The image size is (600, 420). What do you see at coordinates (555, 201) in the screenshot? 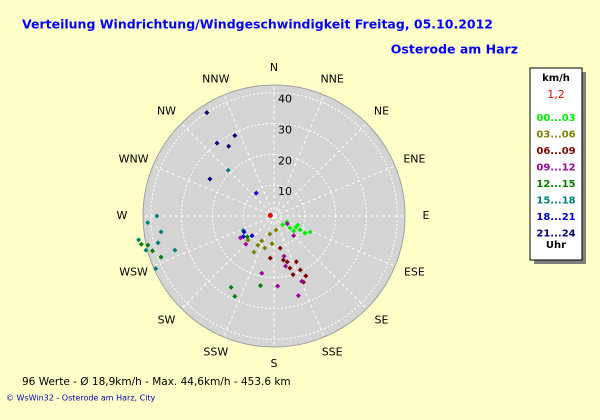
I see `legend-entry: 15...18` at bounding box center [555, 201].